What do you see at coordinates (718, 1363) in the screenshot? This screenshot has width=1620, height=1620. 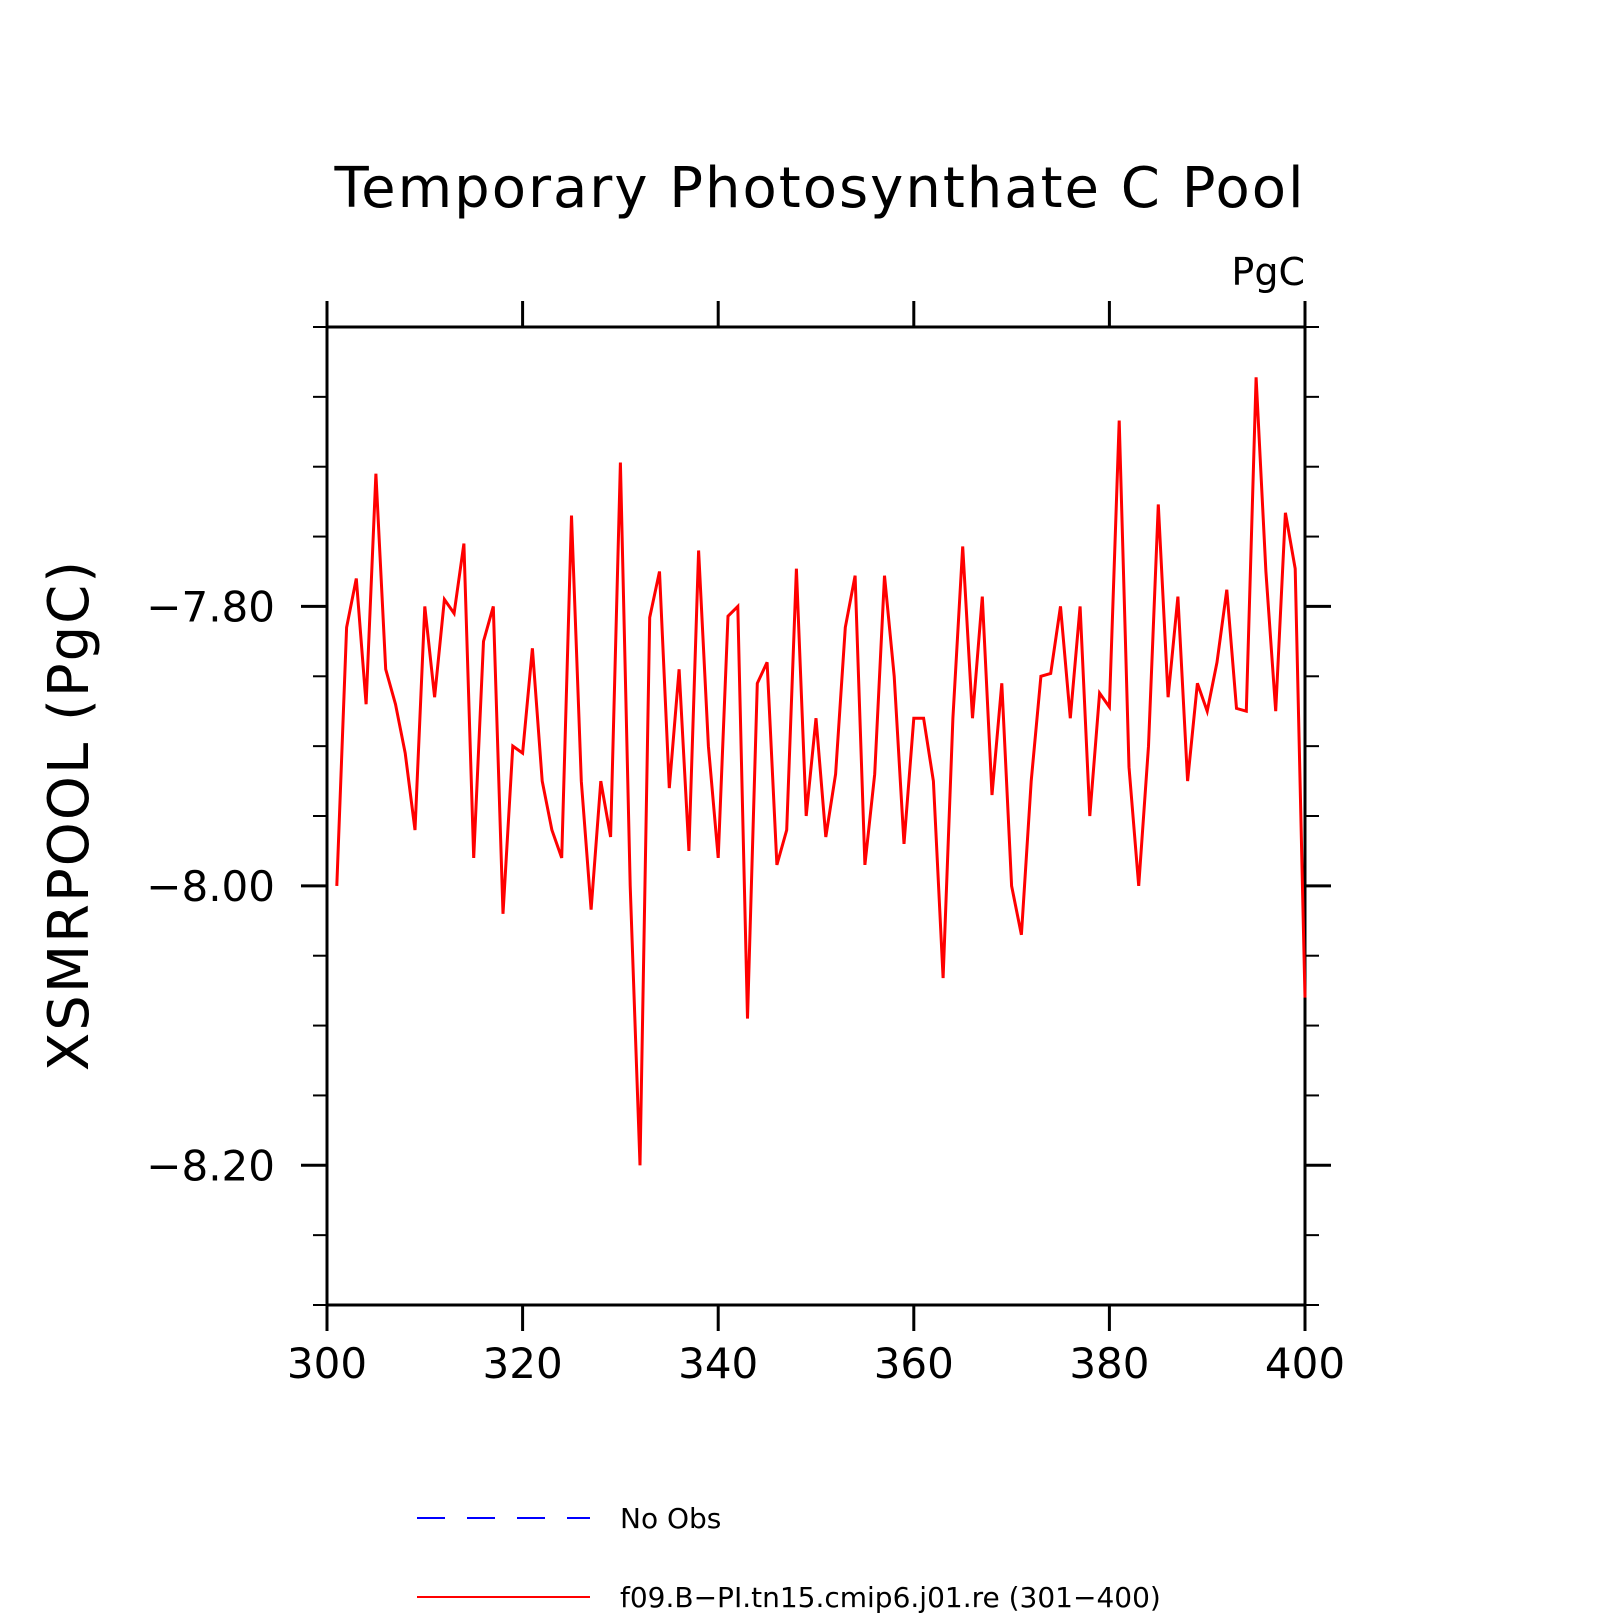 I see `x-tick-label: 340` at bounding box center [718, 1363].